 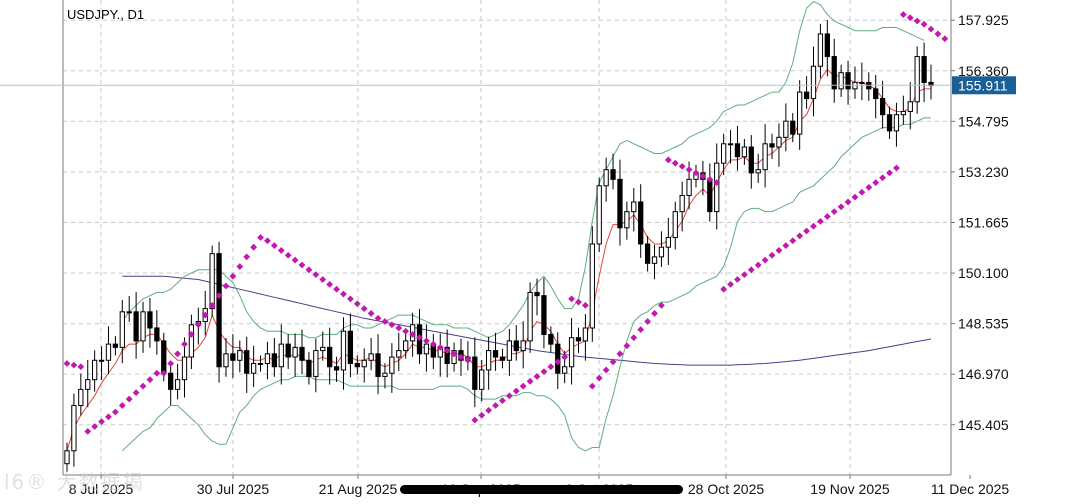 What do you see at coordinates (850, 489) in the screenshot?
I see `x-tick-label: 19 Nov 2025` at bounding box center [850, 489].